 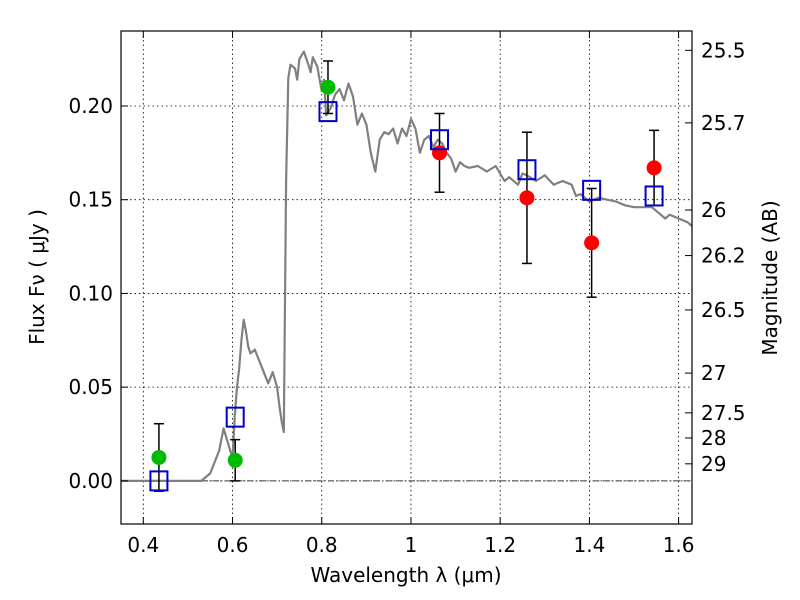 What do you see at coordinates (405, 575) in the screenshot?
I see `x-axis-label: Wavelength λ (μm)` at bounding box center [405, 575].